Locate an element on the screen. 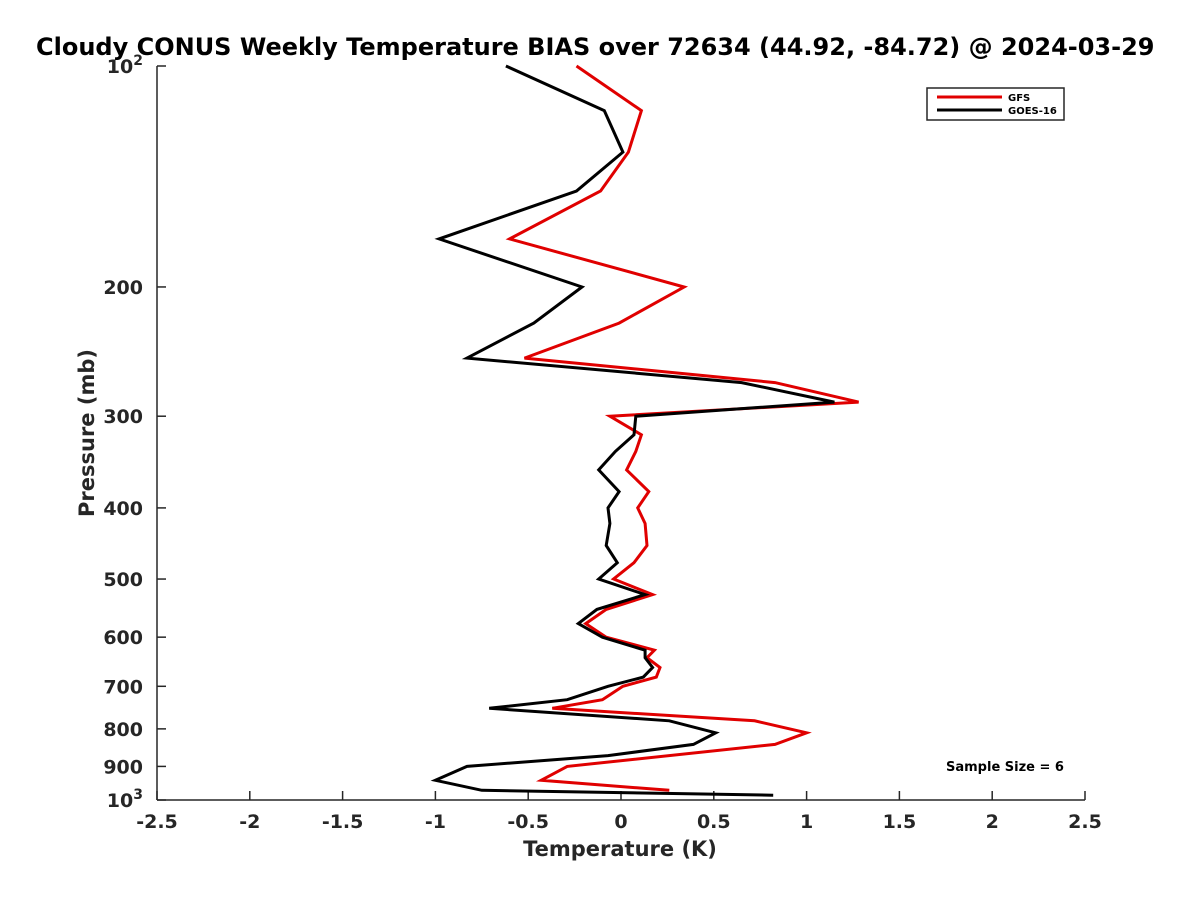  y-tick-label: 10³ is located at coordinates (125, 799).